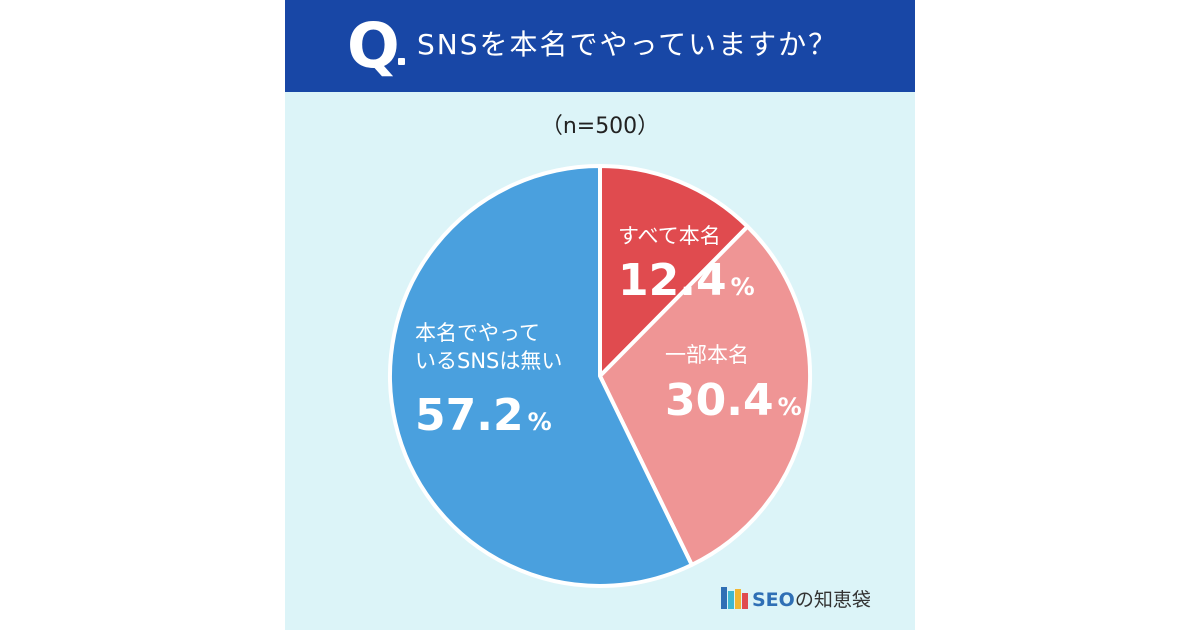 This screenshot has width=1200, height=630. I want to click on brand-logo-icon, so click(734, 598).